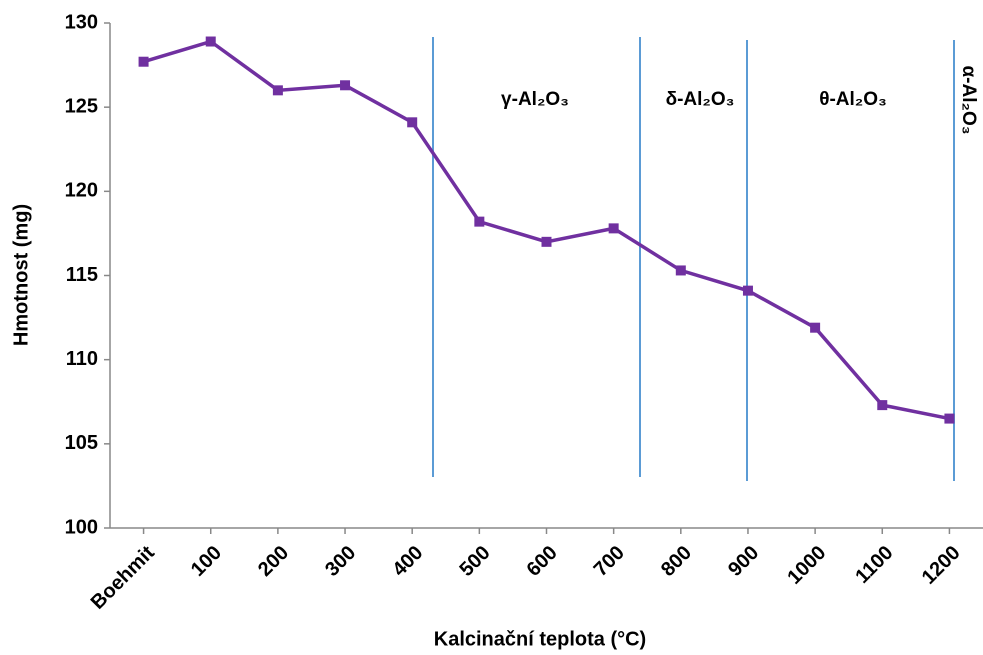 This screenshot has height=655, width=983. I want to click on x-tick-label: 100, so click(206, 561).